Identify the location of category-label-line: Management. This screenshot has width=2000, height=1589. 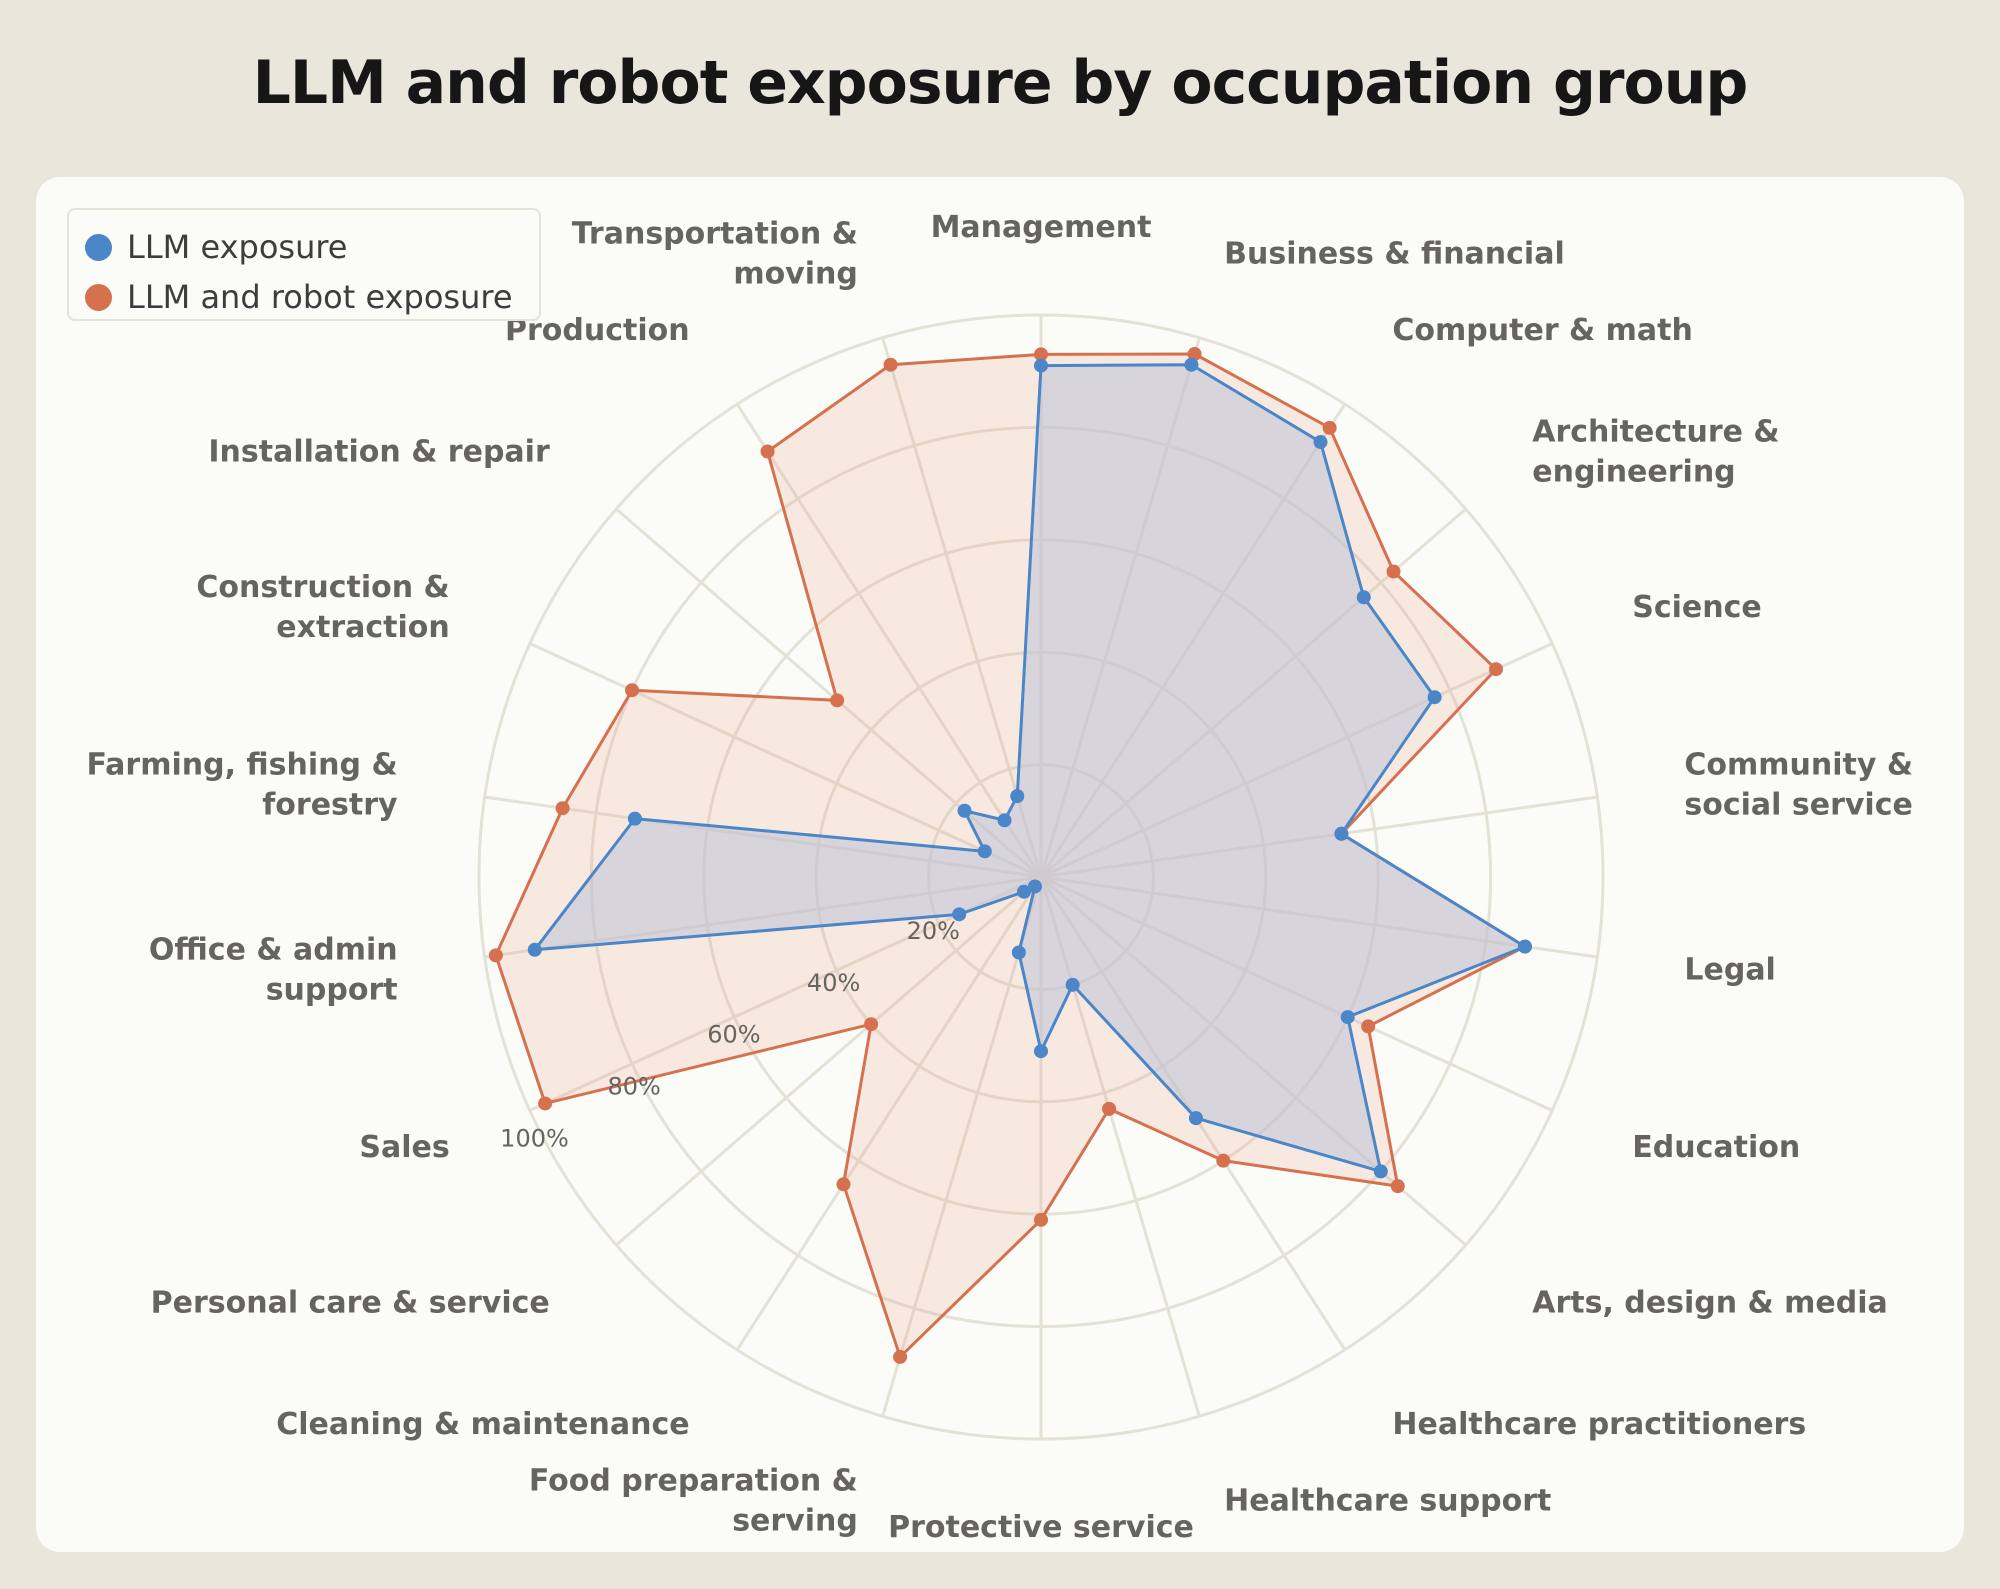
(1041, 227).